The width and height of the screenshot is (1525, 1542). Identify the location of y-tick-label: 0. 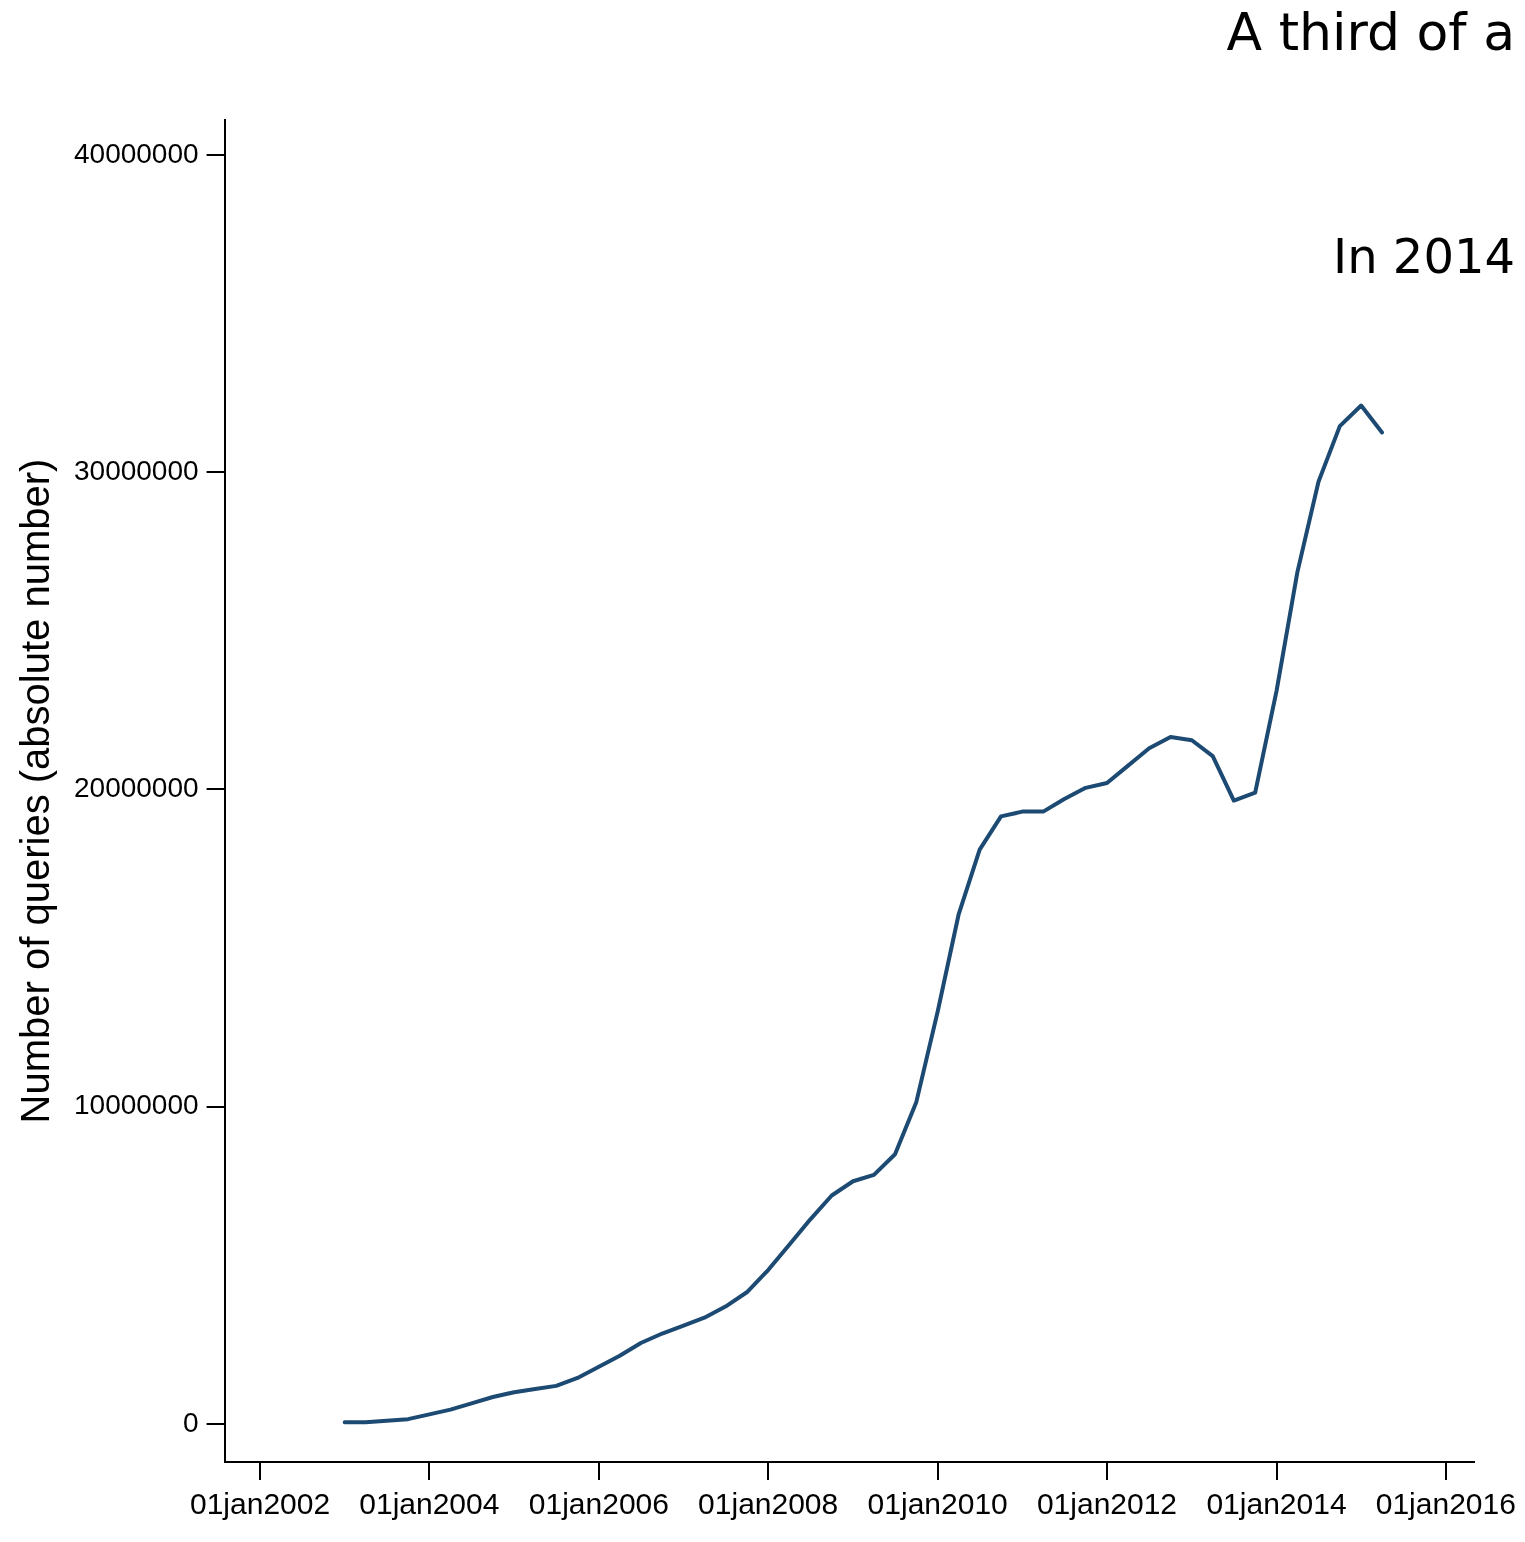
(191, 1422).